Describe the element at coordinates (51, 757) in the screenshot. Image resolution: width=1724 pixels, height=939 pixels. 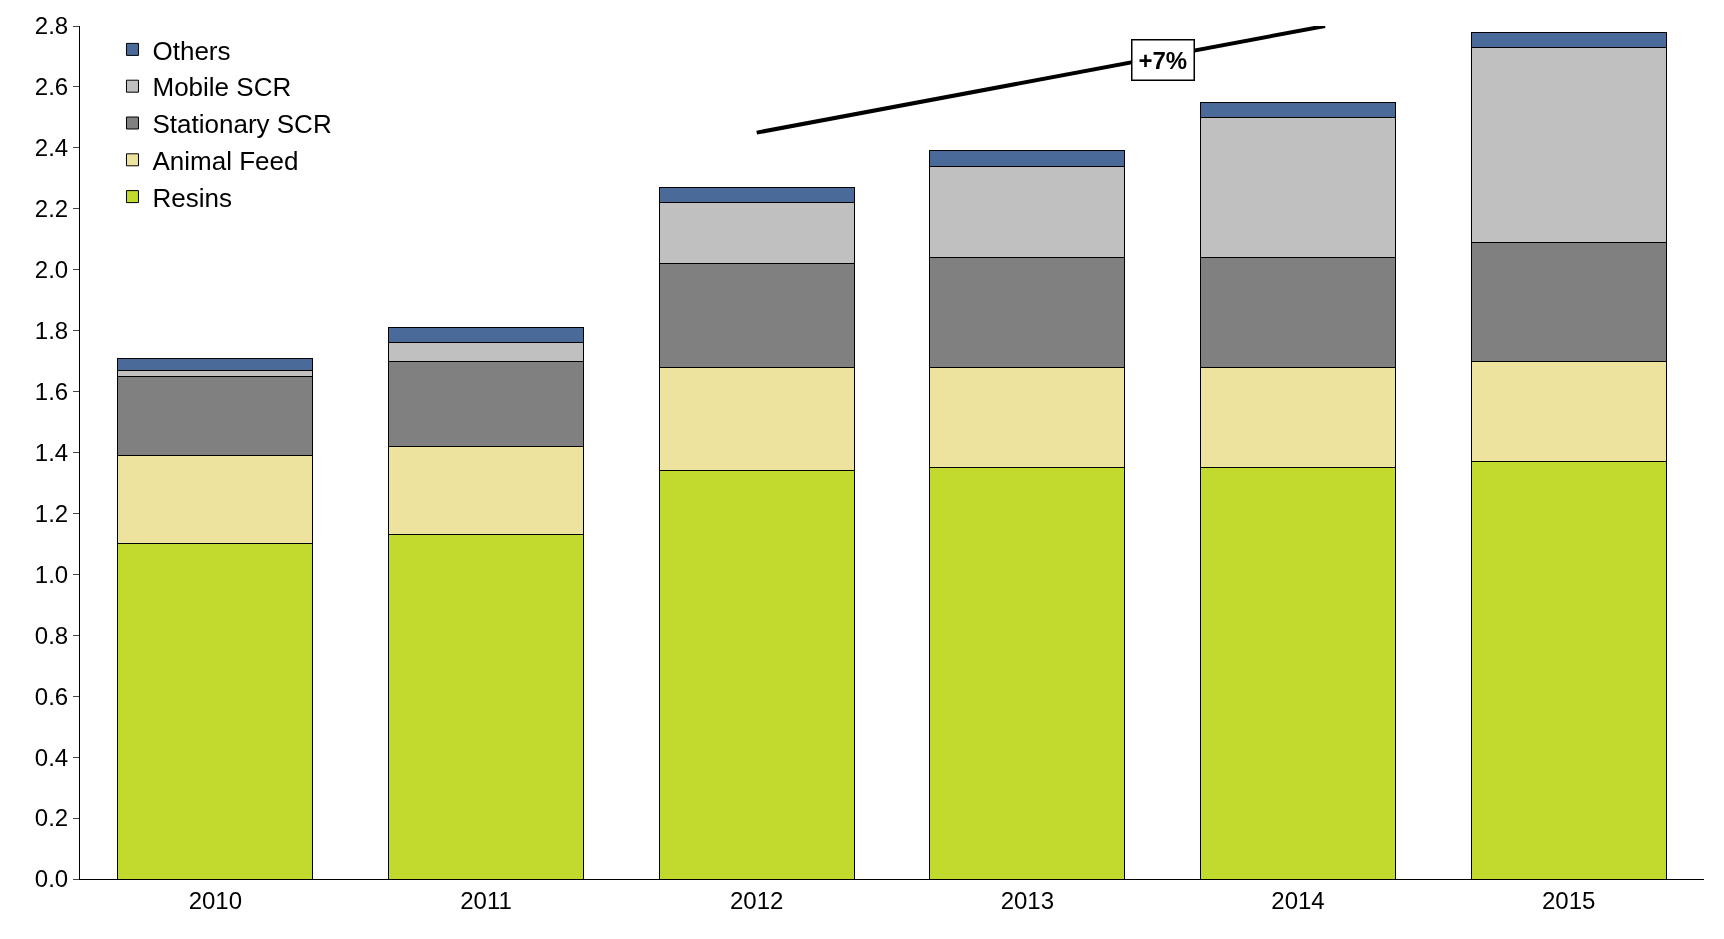
I see `y-tick-label: 0.4` at that location.